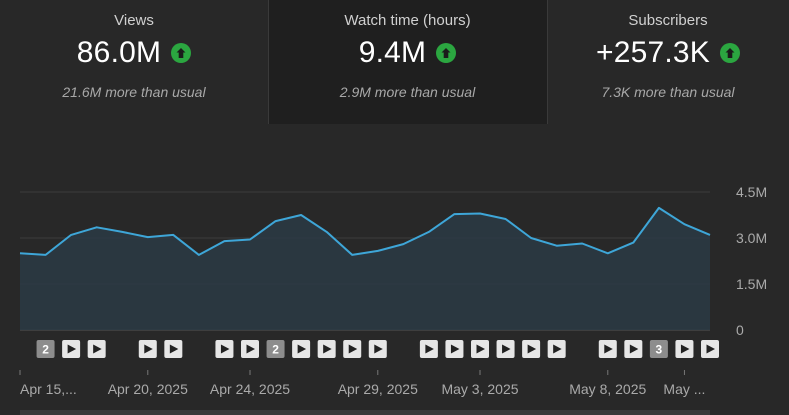  I want to click on x-tick-label: Apr 20, 2025, so click(148, 389).